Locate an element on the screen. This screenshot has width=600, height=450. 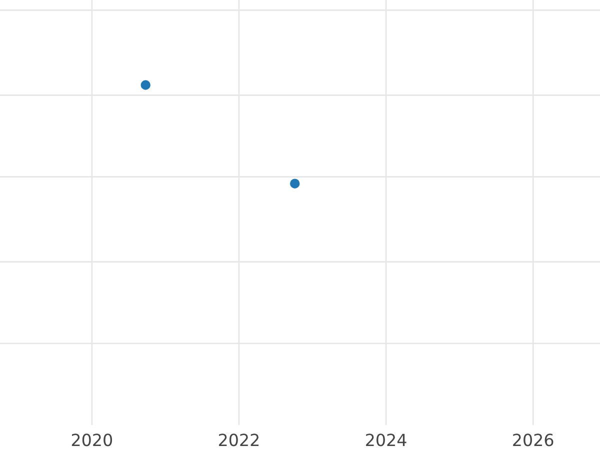
x-tick-label: 2020 is located at coordinates (92, 440).